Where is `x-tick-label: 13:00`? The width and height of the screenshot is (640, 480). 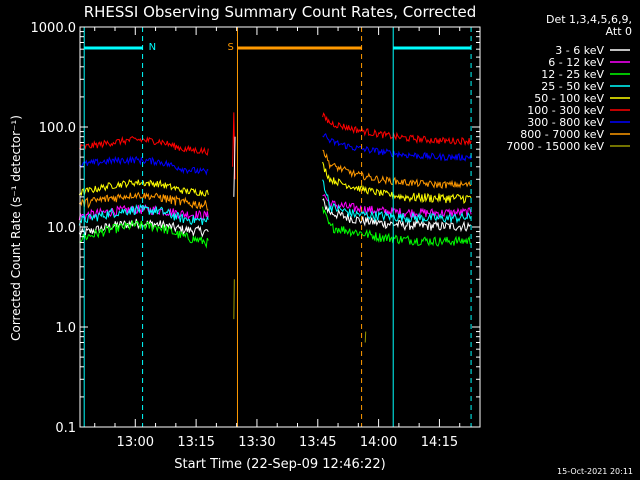 x-tick-label: 13:00 is located at coordinates (135, 442).